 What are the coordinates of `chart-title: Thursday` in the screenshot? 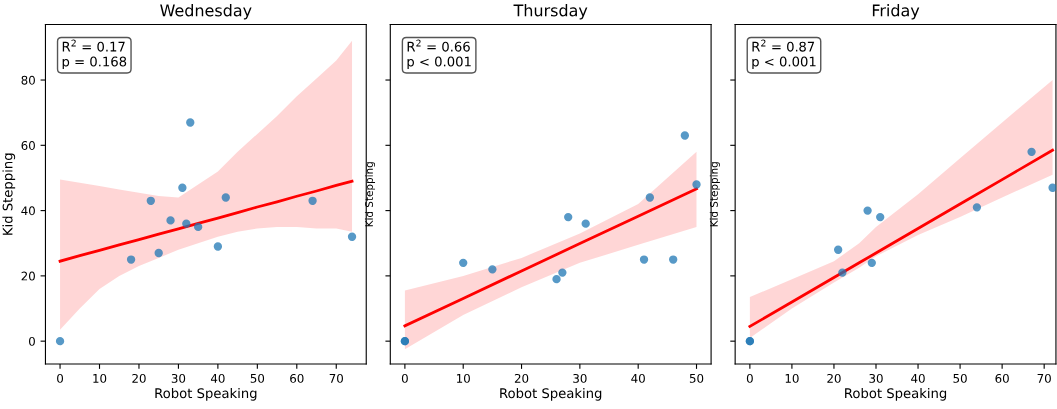 It's located at (550, 12).